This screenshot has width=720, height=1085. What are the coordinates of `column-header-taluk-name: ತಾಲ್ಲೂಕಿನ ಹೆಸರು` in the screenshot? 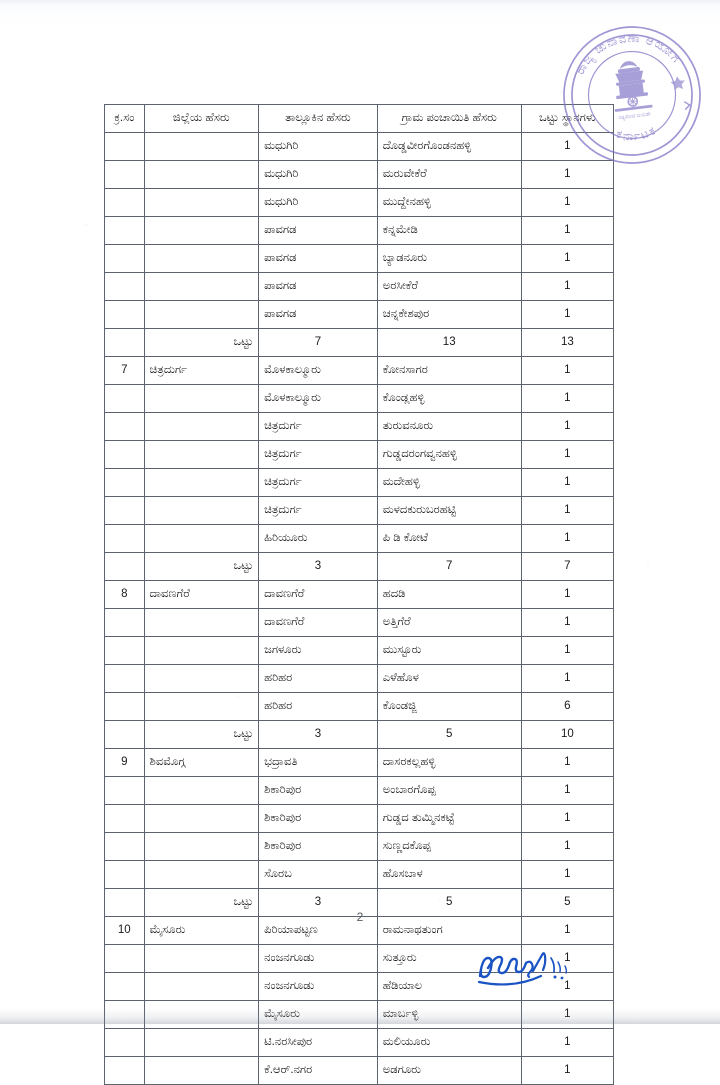 It's located at (318, 118).